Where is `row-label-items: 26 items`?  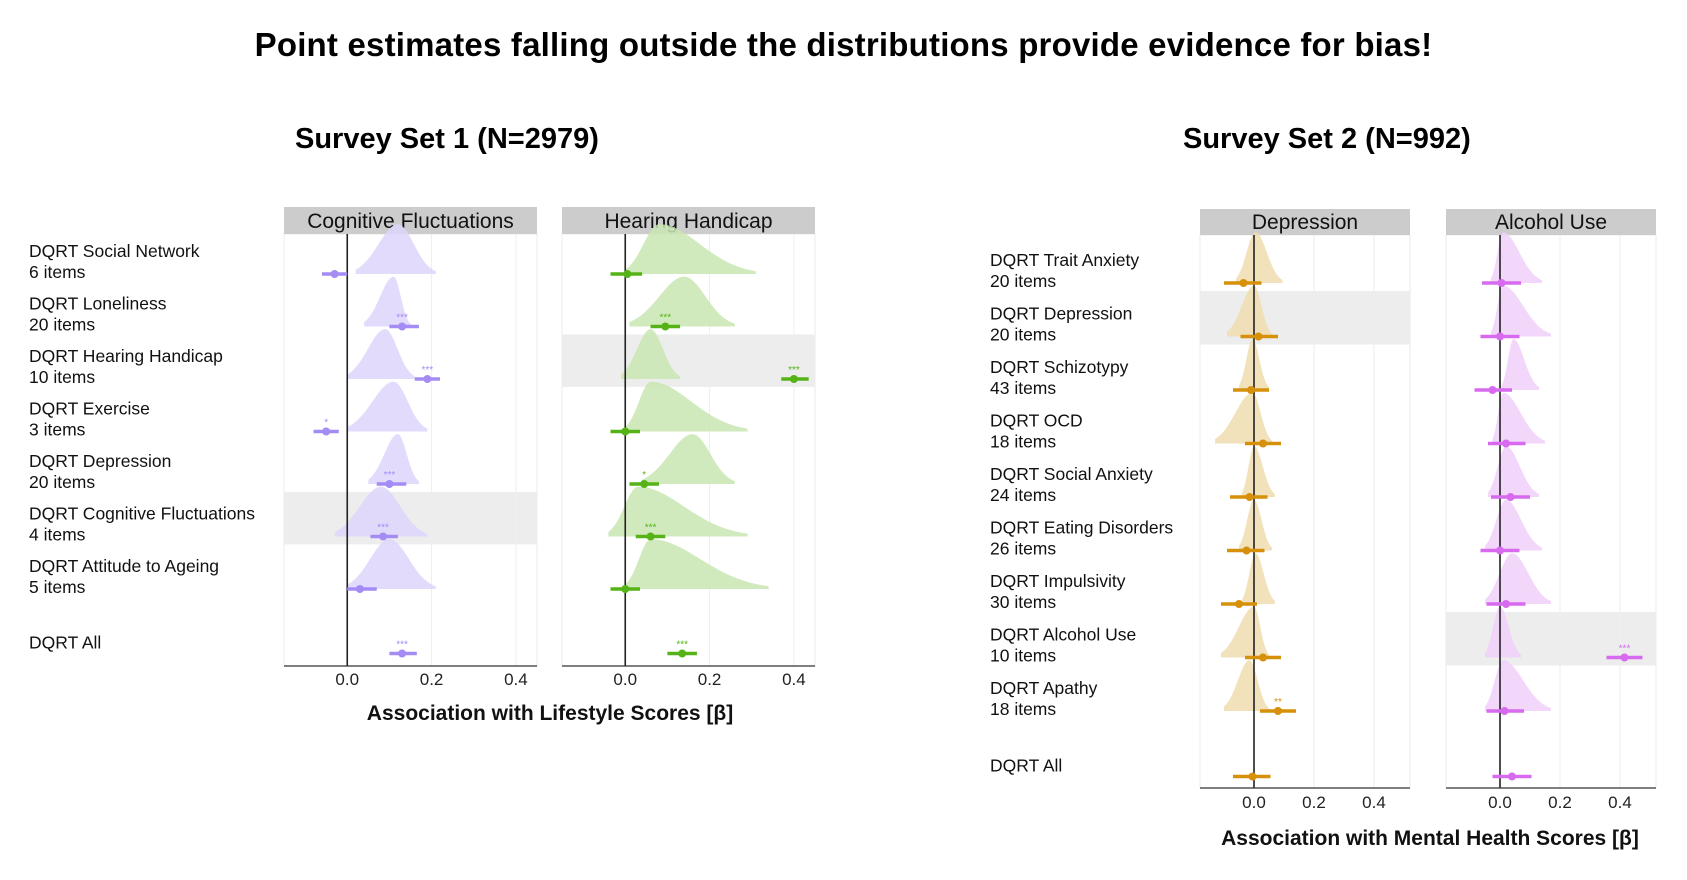
row-label-items: 26 items is located at coordinates (1023, 549).